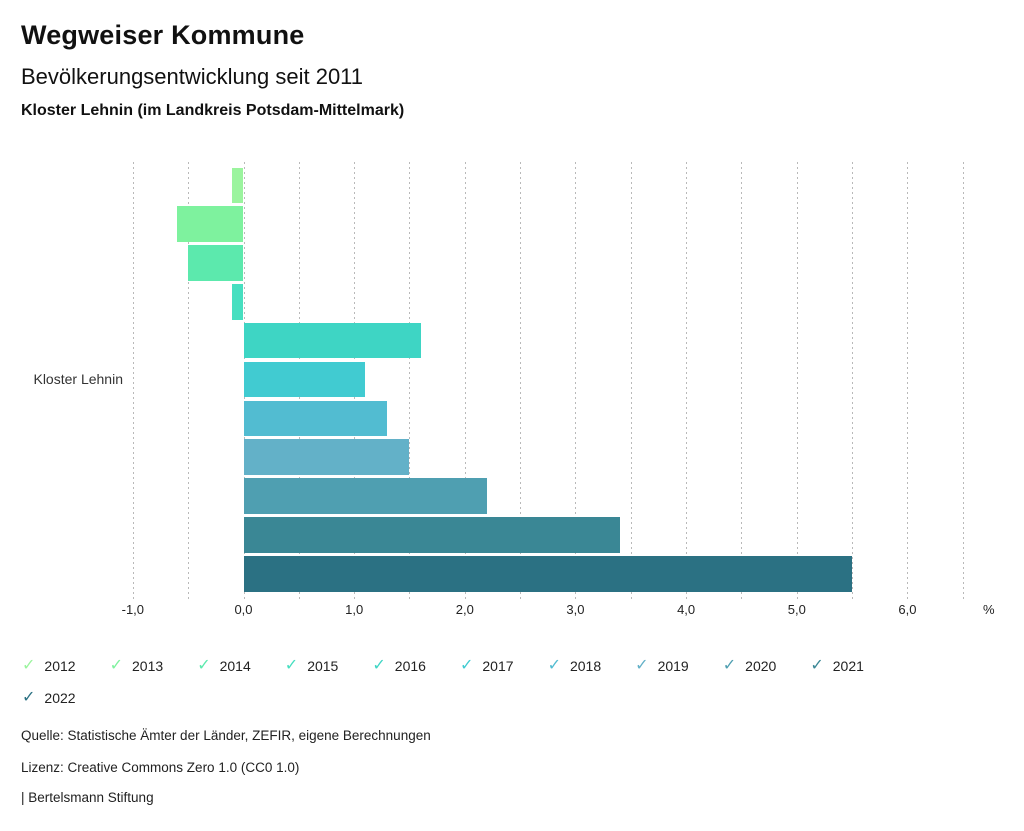 This screenshot has width=1024, height=831. Describe the element at coordinates (60, 666) in the screenshot. I see `legend-year-label: 2012` at that location.